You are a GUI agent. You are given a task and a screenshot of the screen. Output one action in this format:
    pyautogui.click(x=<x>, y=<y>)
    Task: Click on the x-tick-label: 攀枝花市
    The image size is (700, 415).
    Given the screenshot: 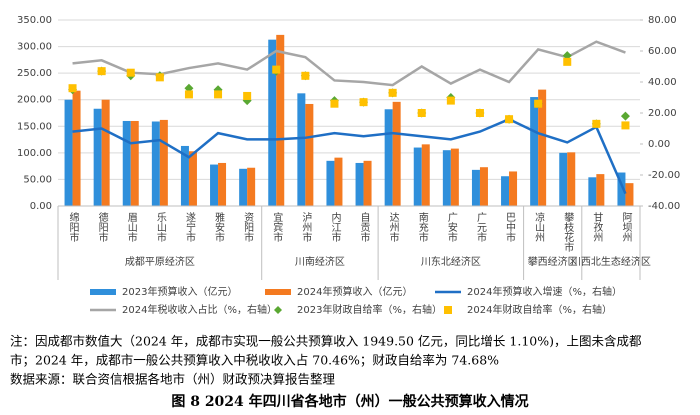 What is the action you would take?
    pyautogui.click(x=568, y=232)
    